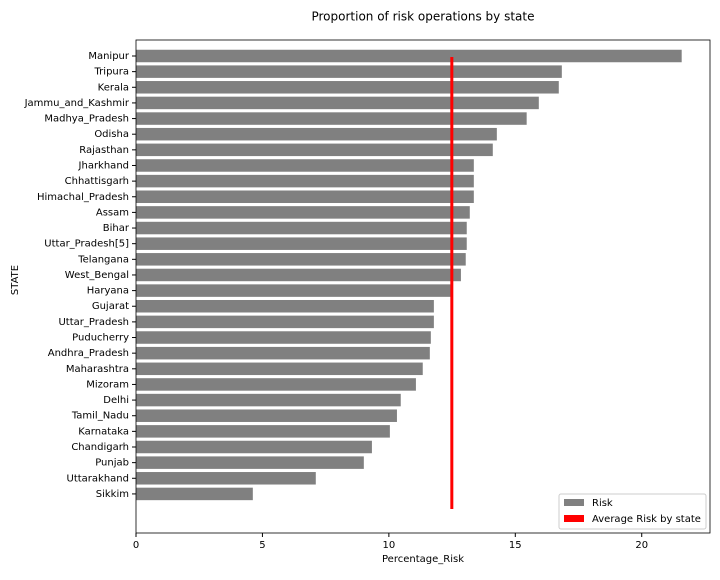  I want to click on y-tick-label: Uttar_Pradesh[5], so click(86, 244).